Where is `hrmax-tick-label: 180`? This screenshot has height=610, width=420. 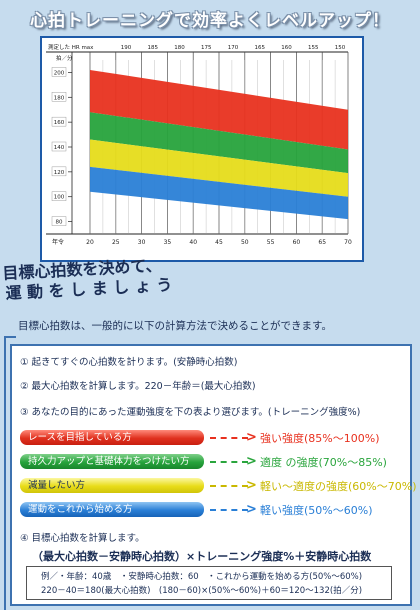 hrmax-tick-label: 180 is located at coordinates (179, 48).